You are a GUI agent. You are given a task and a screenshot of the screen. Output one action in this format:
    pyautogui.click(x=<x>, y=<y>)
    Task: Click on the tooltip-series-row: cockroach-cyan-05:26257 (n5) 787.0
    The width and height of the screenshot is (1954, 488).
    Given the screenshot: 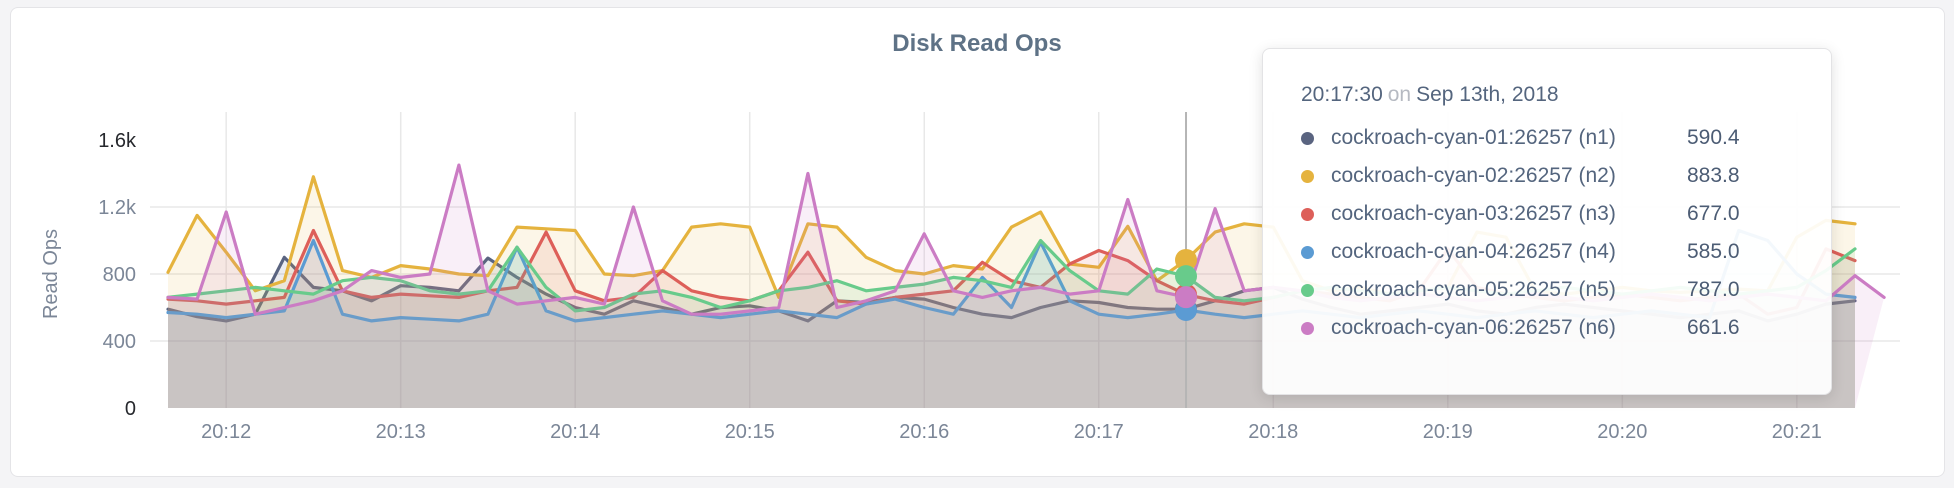 What is the action you would take?
    pyautogui.click(x=1566, y=290)
    